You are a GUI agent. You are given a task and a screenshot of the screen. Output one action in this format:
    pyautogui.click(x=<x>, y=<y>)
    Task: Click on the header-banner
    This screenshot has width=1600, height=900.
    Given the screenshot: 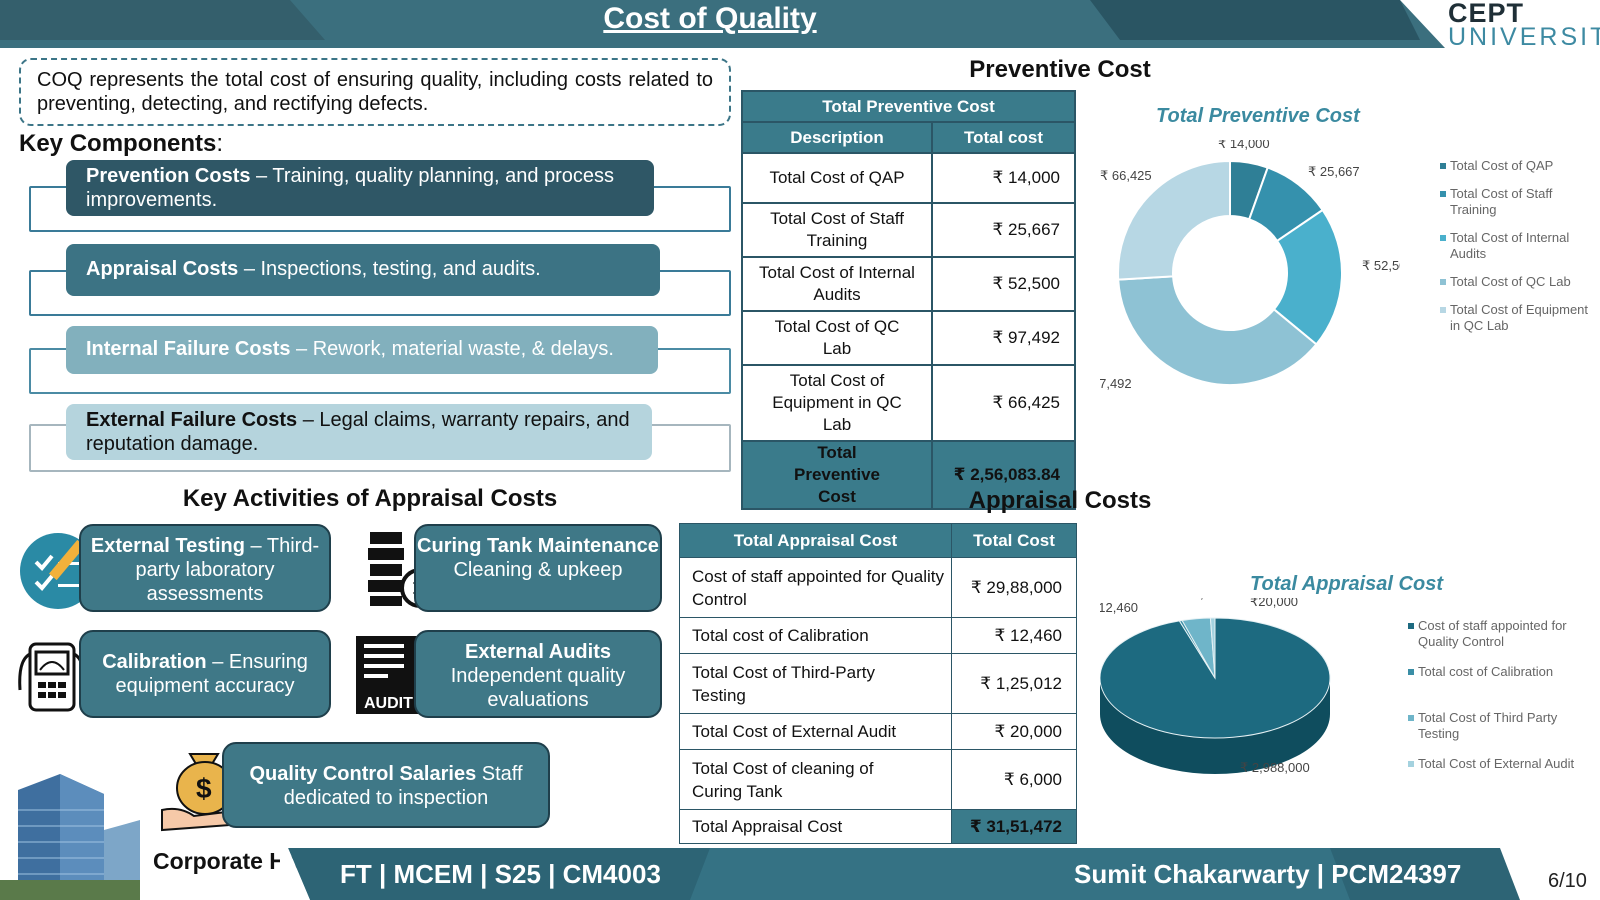 What is the action you would take?
    pyautogui.click(x=800, y=24)
    